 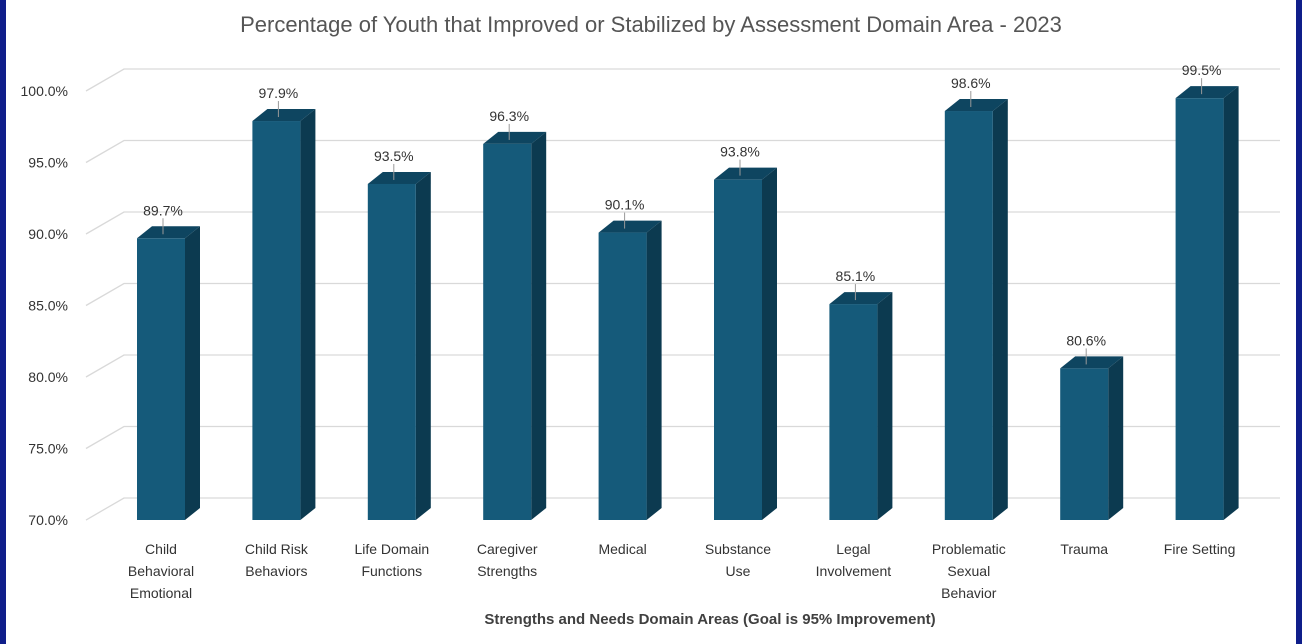 What do you see at coordinates (44, 91) in the screenshot?
I see `y-tick-label: 100.0%` at bounding box center [44, 91].